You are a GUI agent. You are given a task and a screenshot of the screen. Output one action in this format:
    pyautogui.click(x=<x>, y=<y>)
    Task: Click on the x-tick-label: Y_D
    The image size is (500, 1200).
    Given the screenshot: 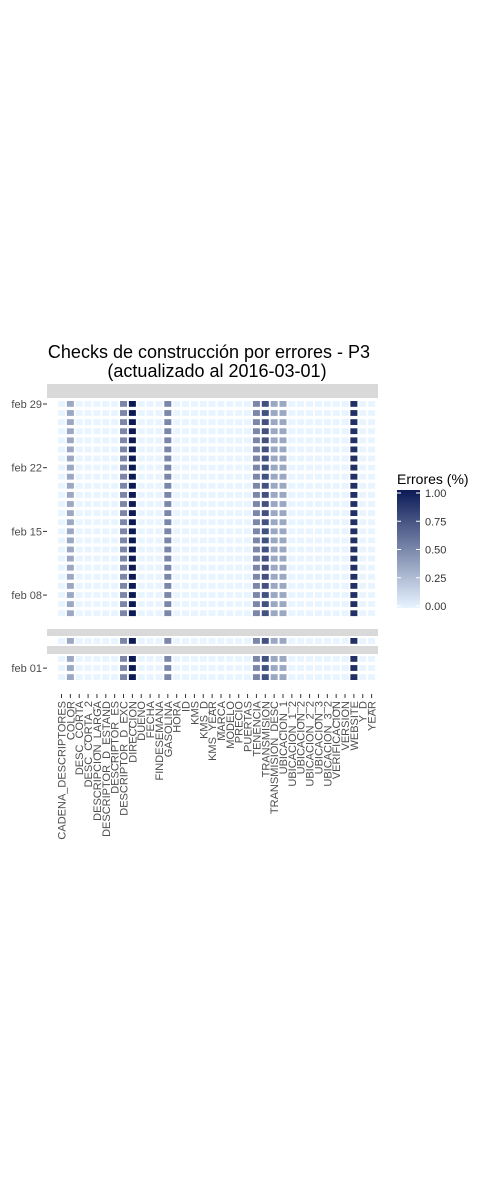 What is the action you would take?
    pyautogui.click(x=364, y=711)
    